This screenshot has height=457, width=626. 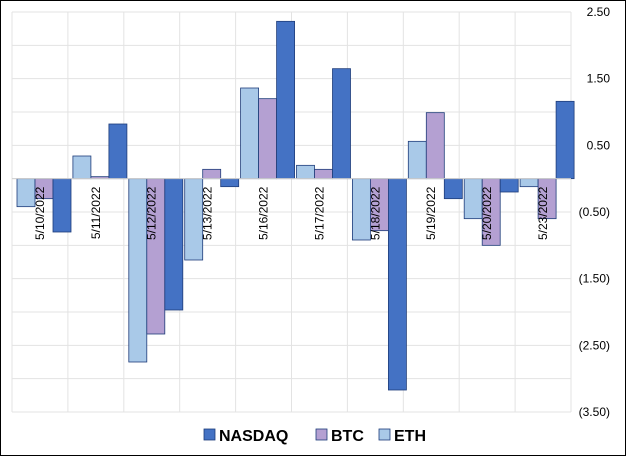 I want to click on category-label: 5/12/2022, so click(x=152, y=213).